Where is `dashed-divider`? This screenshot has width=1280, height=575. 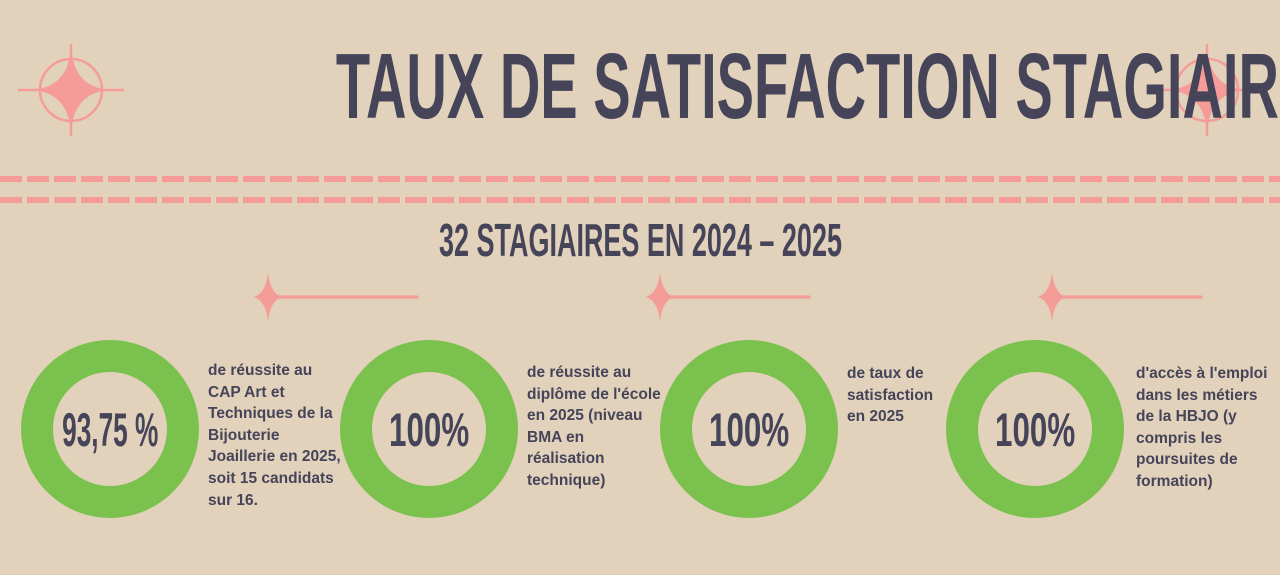 dashed-divider is located at coordinates (640, 189).